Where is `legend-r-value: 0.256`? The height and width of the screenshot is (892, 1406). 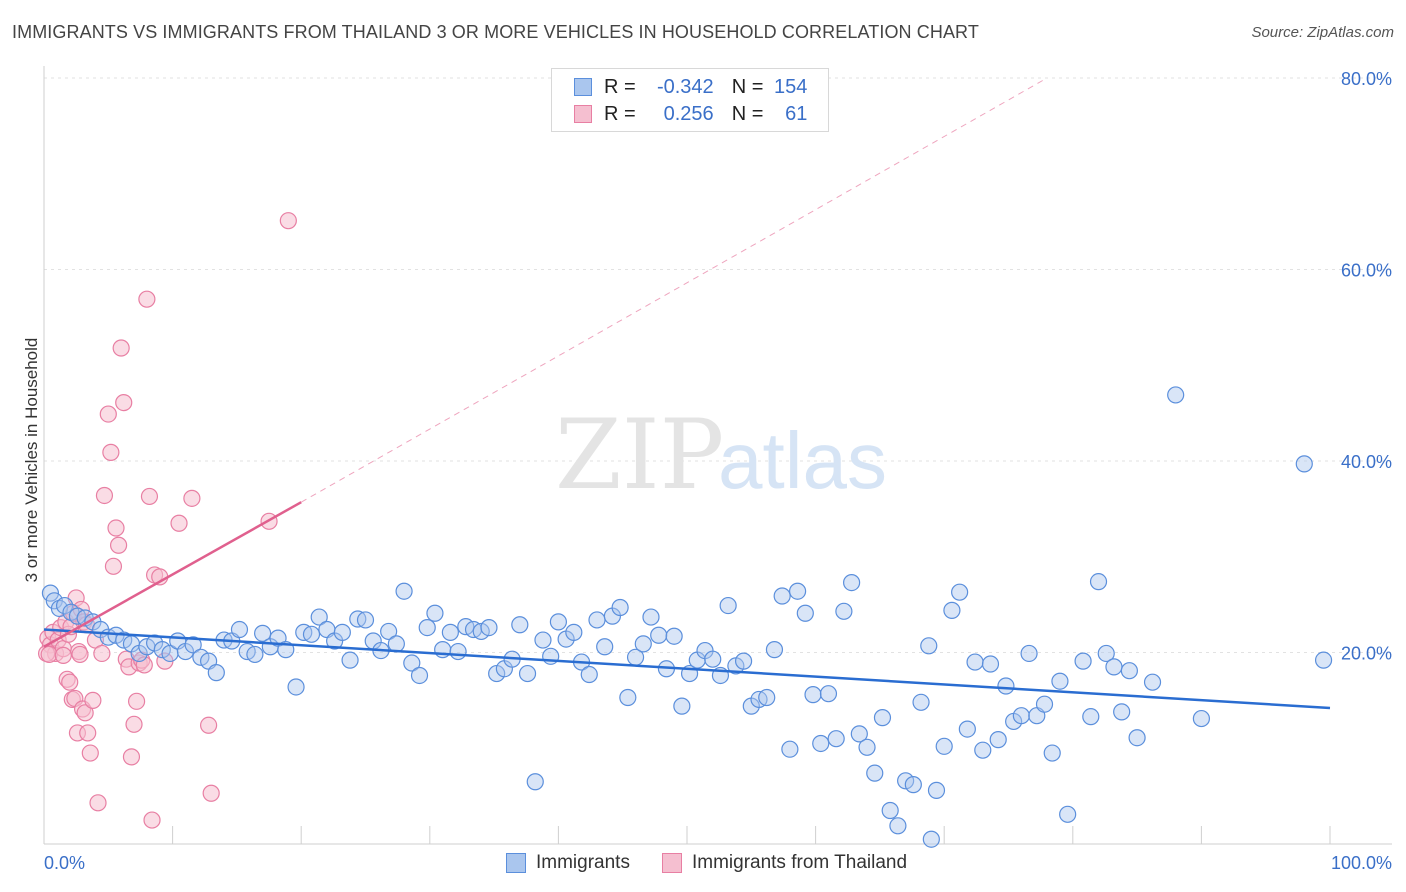
legend-r-value: 0.256 is located at coordinates (688, 113).